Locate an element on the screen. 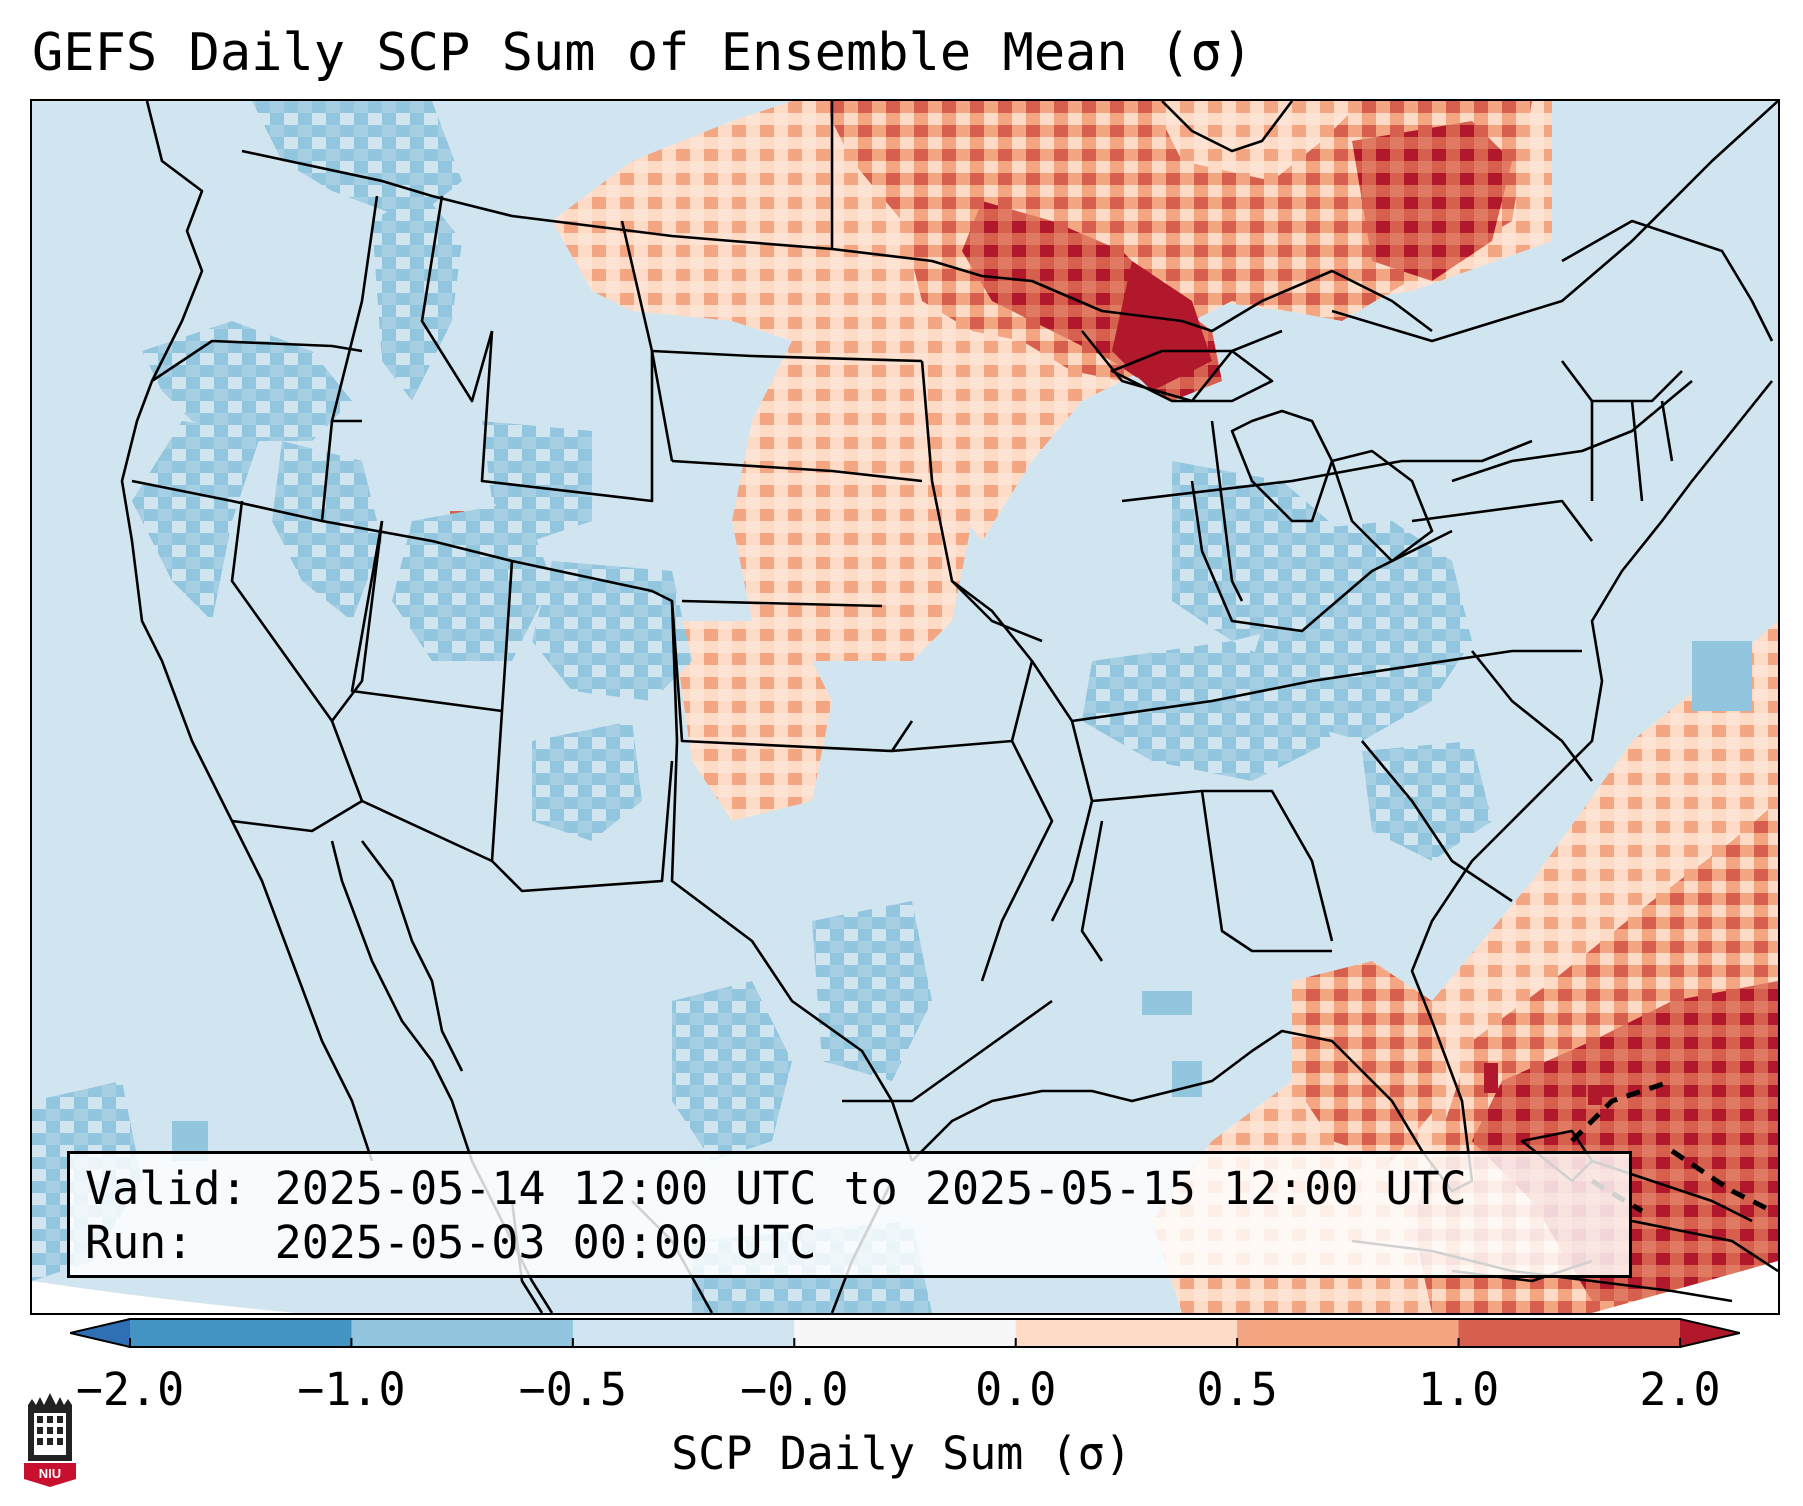  colorbar-segments is located at coordinates (905, 1333).